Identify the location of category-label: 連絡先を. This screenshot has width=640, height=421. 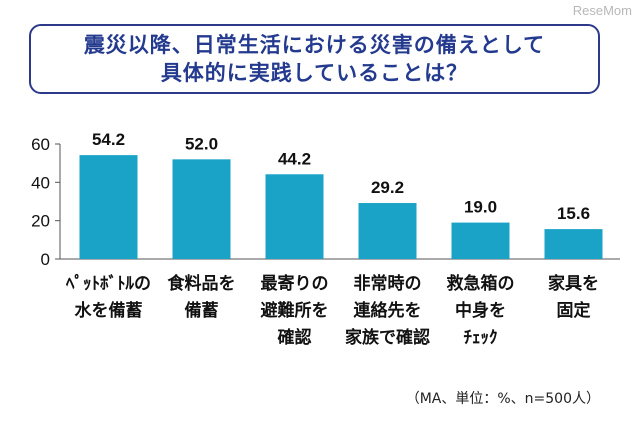
(388, 310).